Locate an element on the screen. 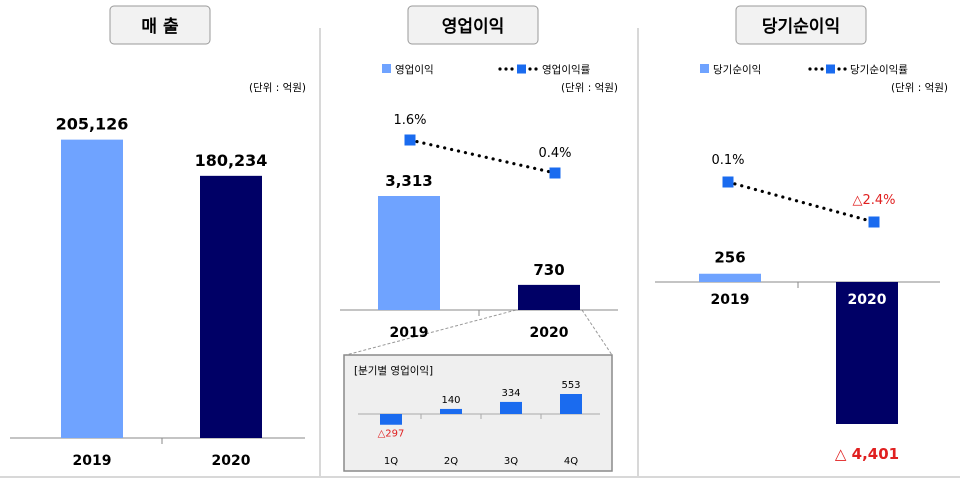 Image resolution: width=960 pixels, height=484 pixels. quarterly-category-label: 3Q is located at coordinates (511, 461).